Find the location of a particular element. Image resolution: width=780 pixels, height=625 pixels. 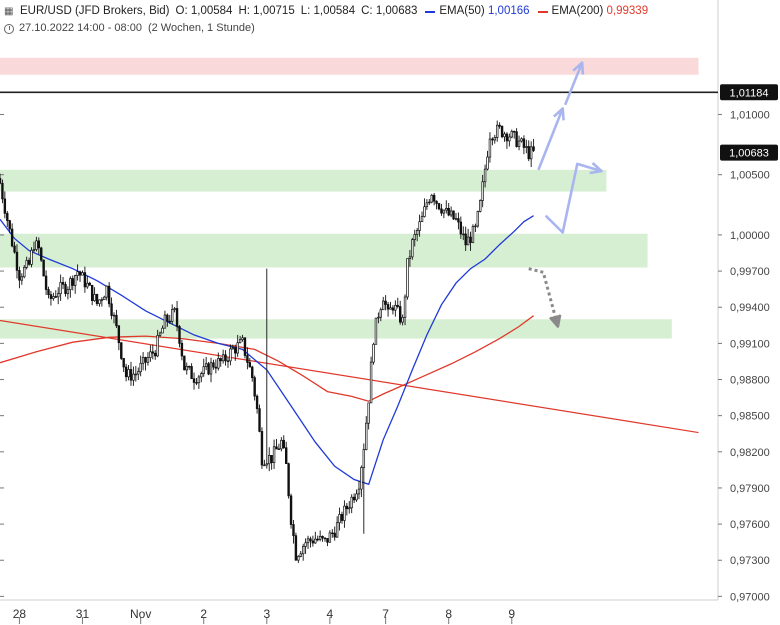

symbol-name: EUR/USD (JFD Brokers, Bid) is located at coordinates (95, 11).